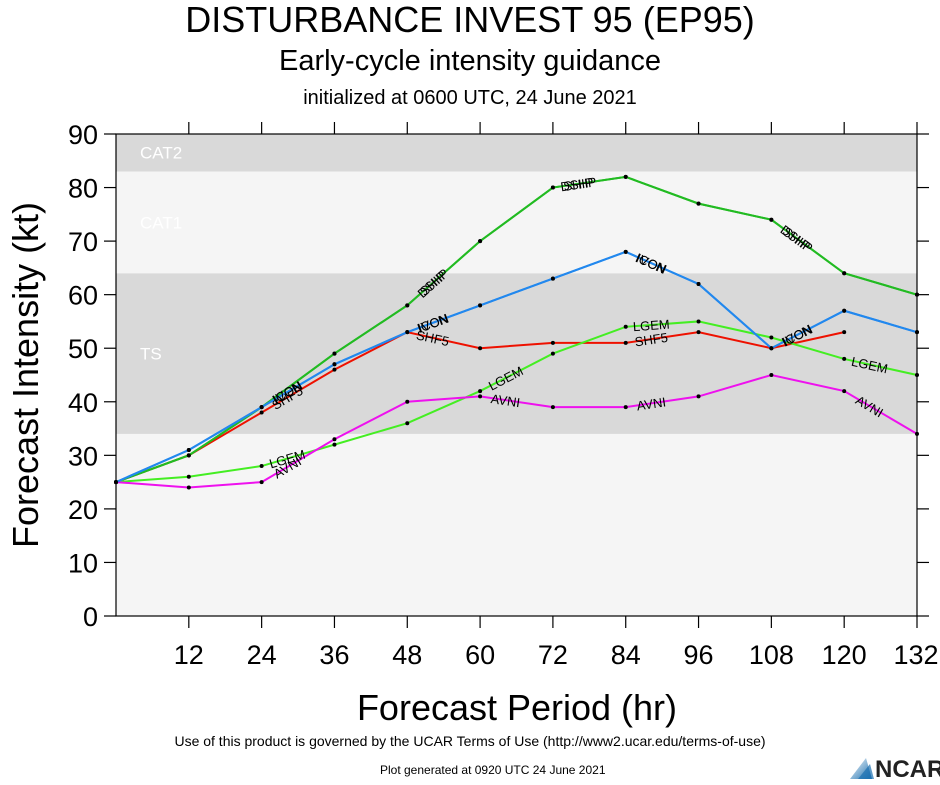 This screenshot has width=940, height=785. I want to click on band-label-ts: TS, so click(151, 354).